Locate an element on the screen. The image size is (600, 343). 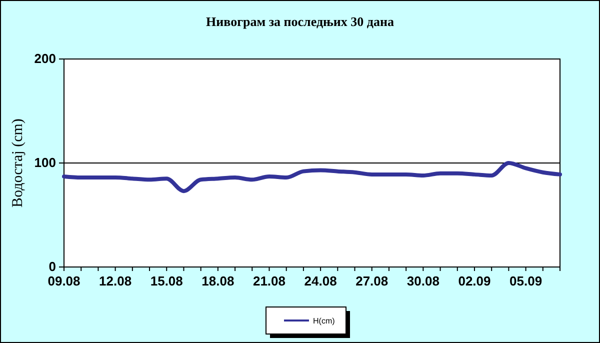
y-tick-label: 200 is located at coordinates (45, 58).